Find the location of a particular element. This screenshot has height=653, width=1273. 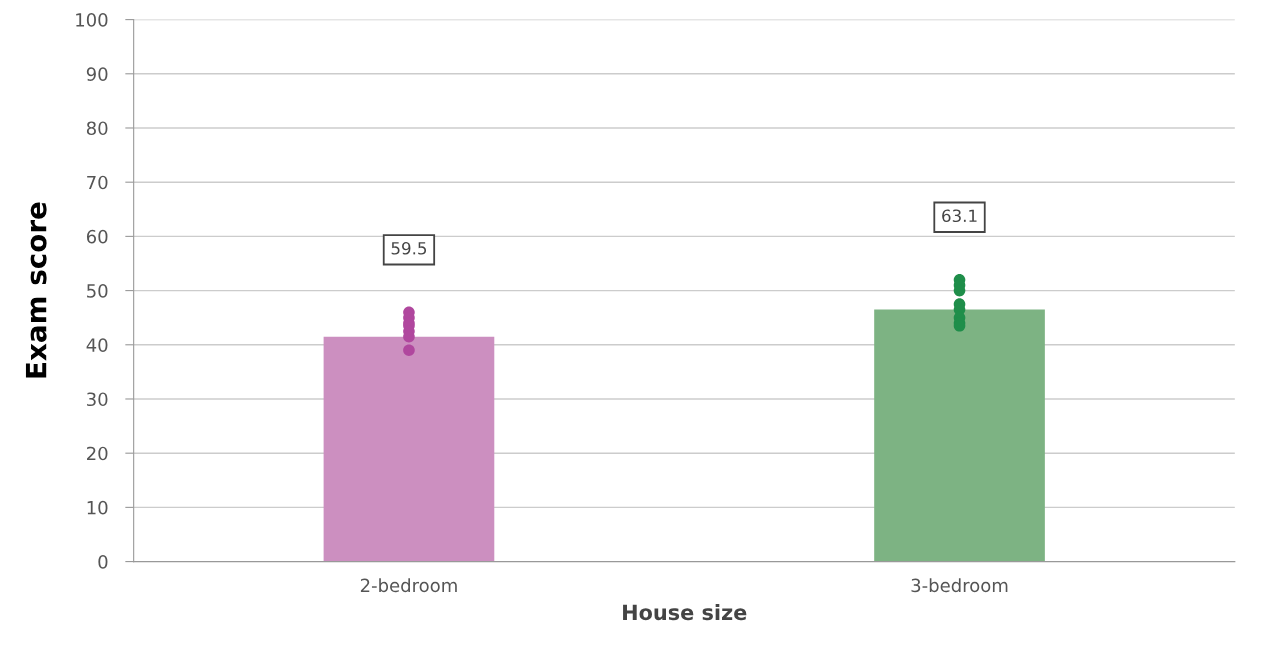

x-tick-label: 2-bedroom is located at coordinates (408, 585).